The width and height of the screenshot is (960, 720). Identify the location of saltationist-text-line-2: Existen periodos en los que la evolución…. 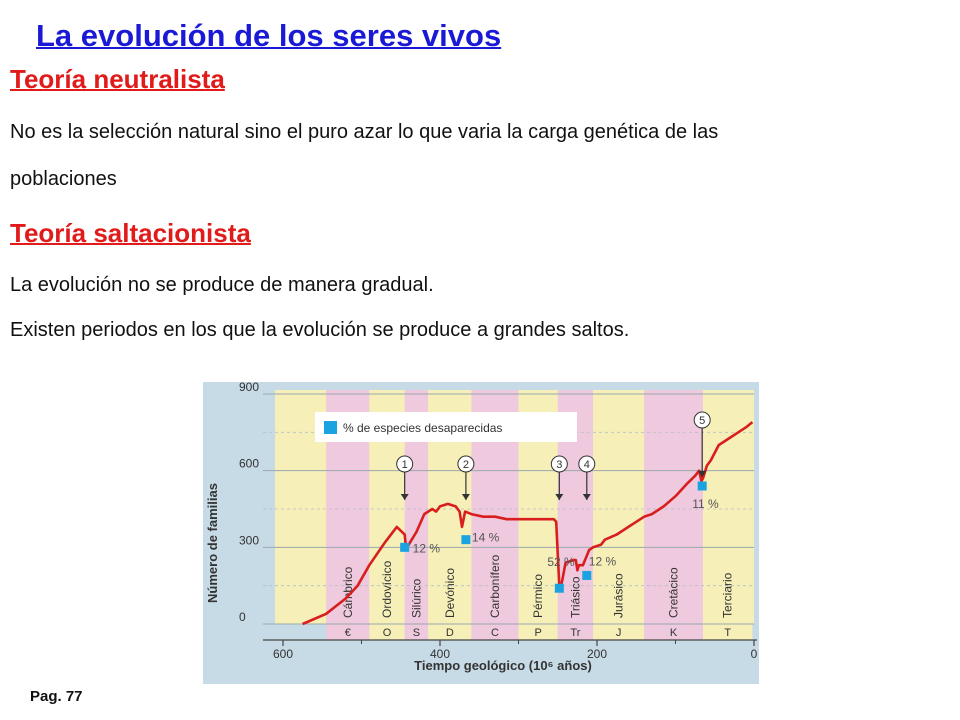
(320, 330).